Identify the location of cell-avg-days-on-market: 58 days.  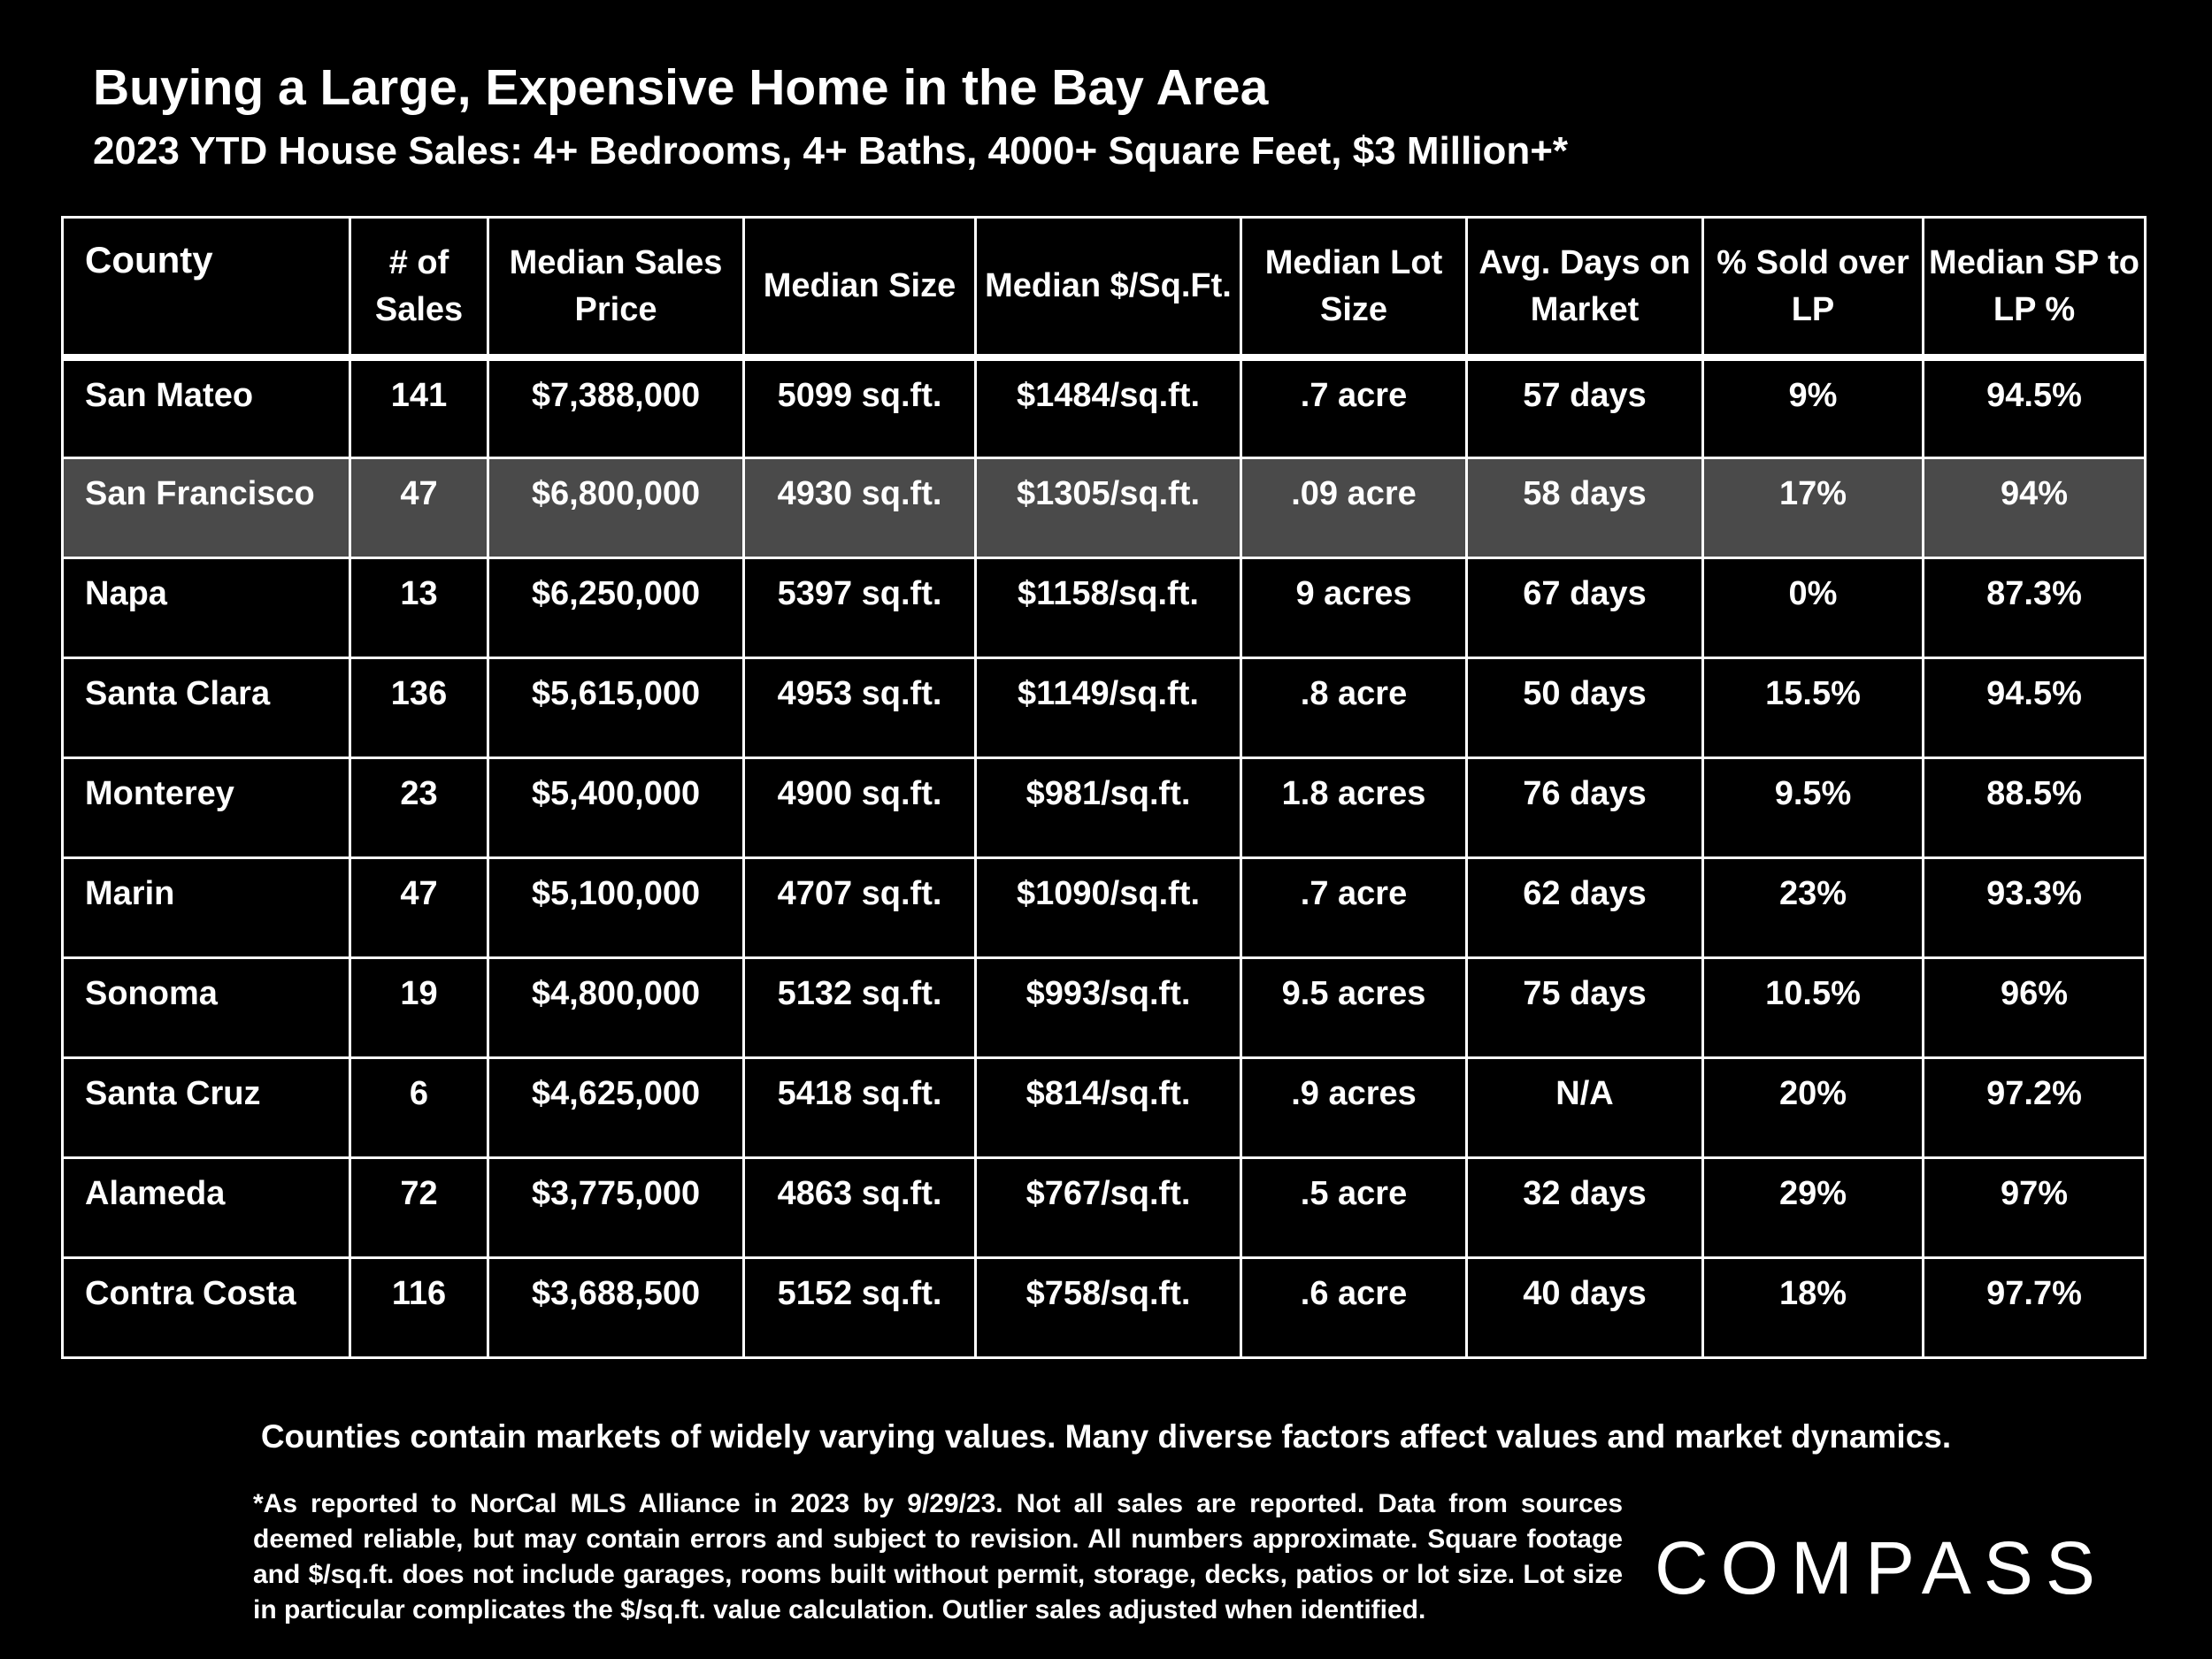
(1585, 508).